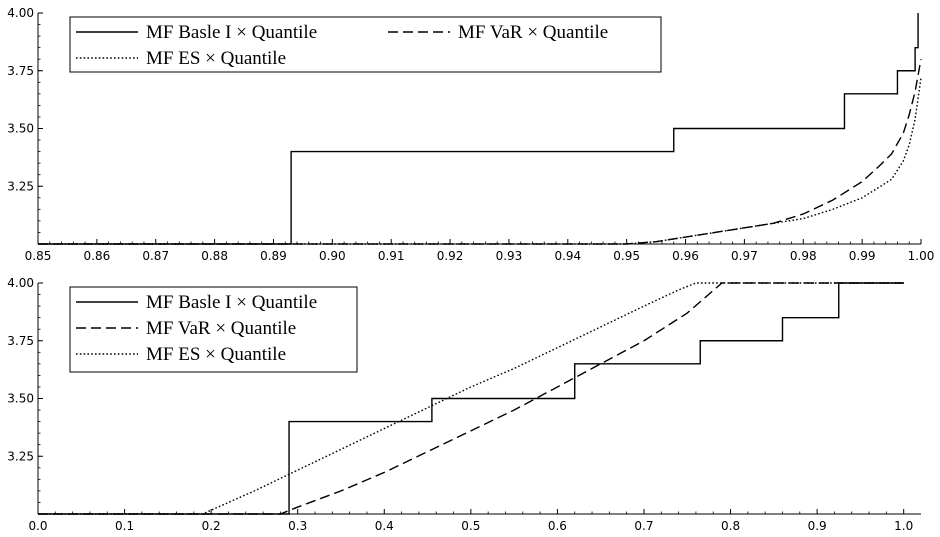  Describe the element at coordinates (391, 256) in the screenshot. I see `x-tick-label: 0.91` at that location.